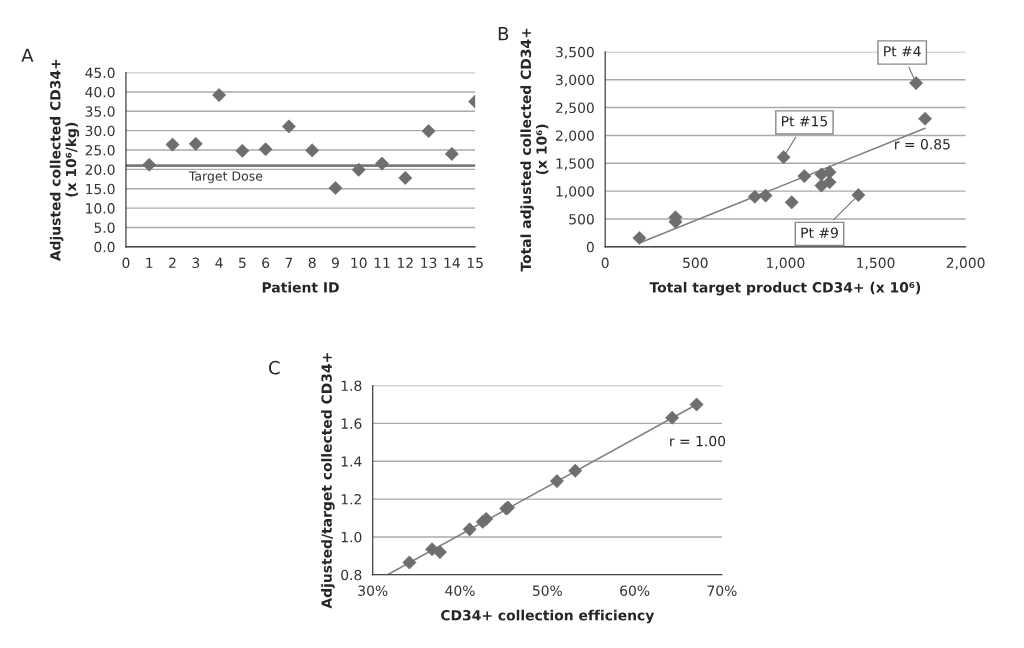  Describe the element at coordinates (785, 288) in the screenshot. I see `x-axis-title: Total target product CD34+ (x 10⁶)` at that location.